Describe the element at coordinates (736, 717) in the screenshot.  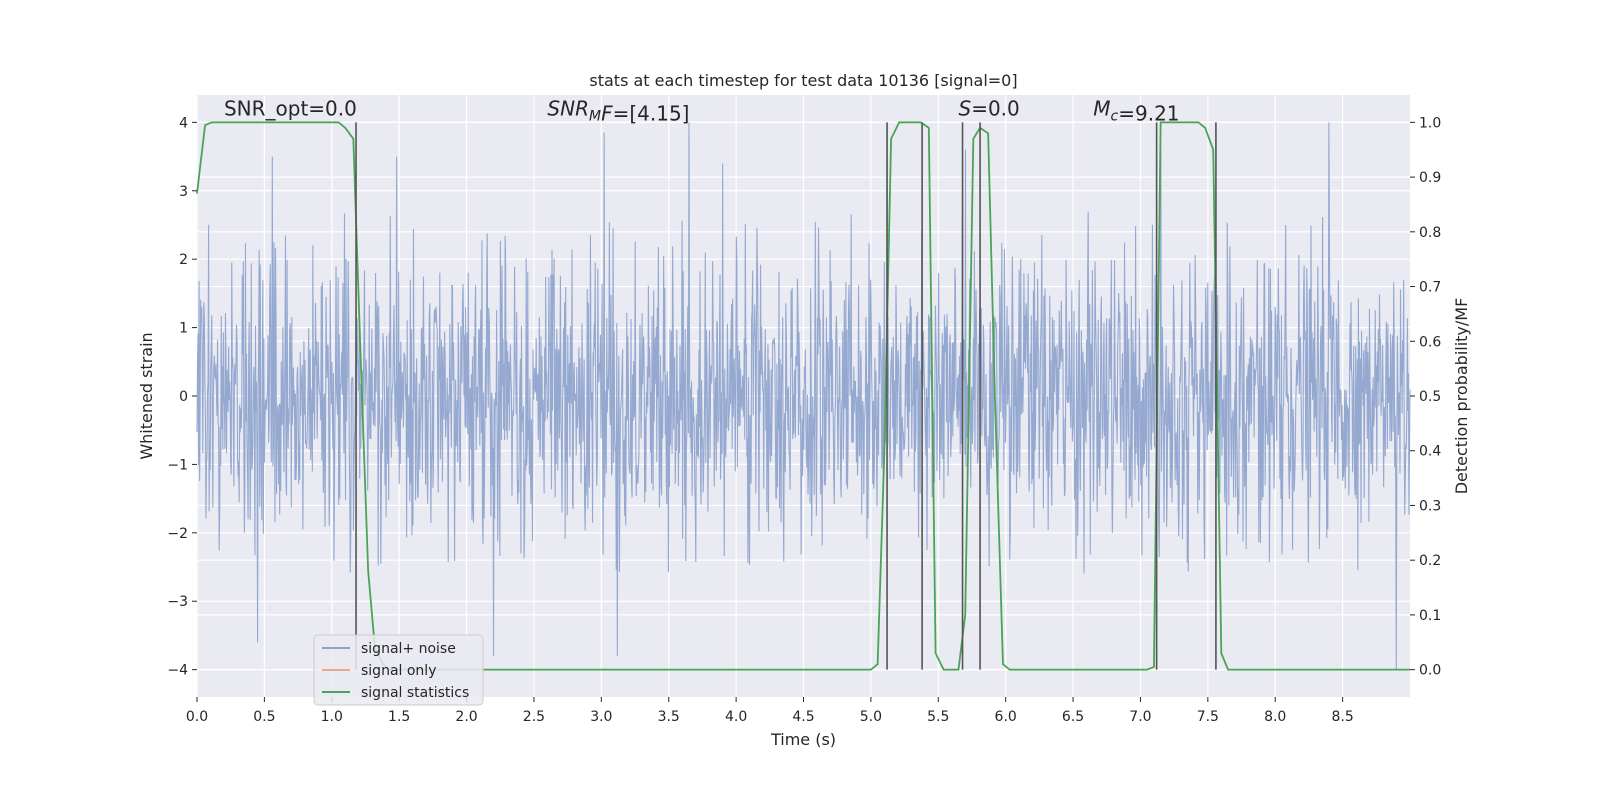
I see `x-tick-label: 4.0` at that location.